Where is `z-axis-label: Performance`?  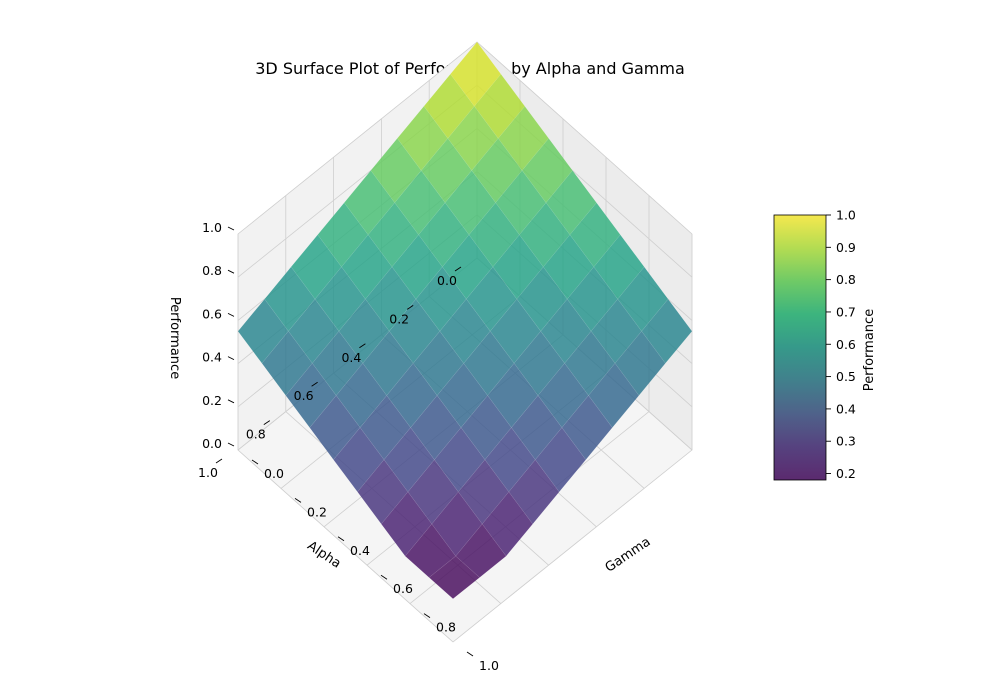 z-axis-label: Performance is located at coordinates (174, 338).